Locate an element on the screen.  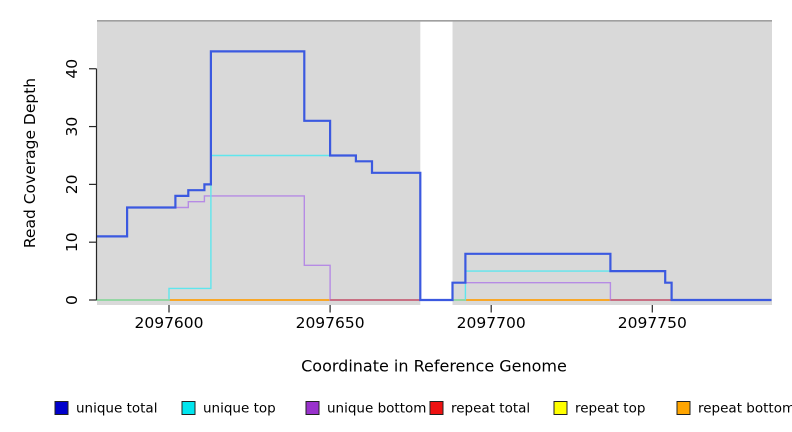
legend-item-label: repeat bottom is located at coordinates (745, 409).